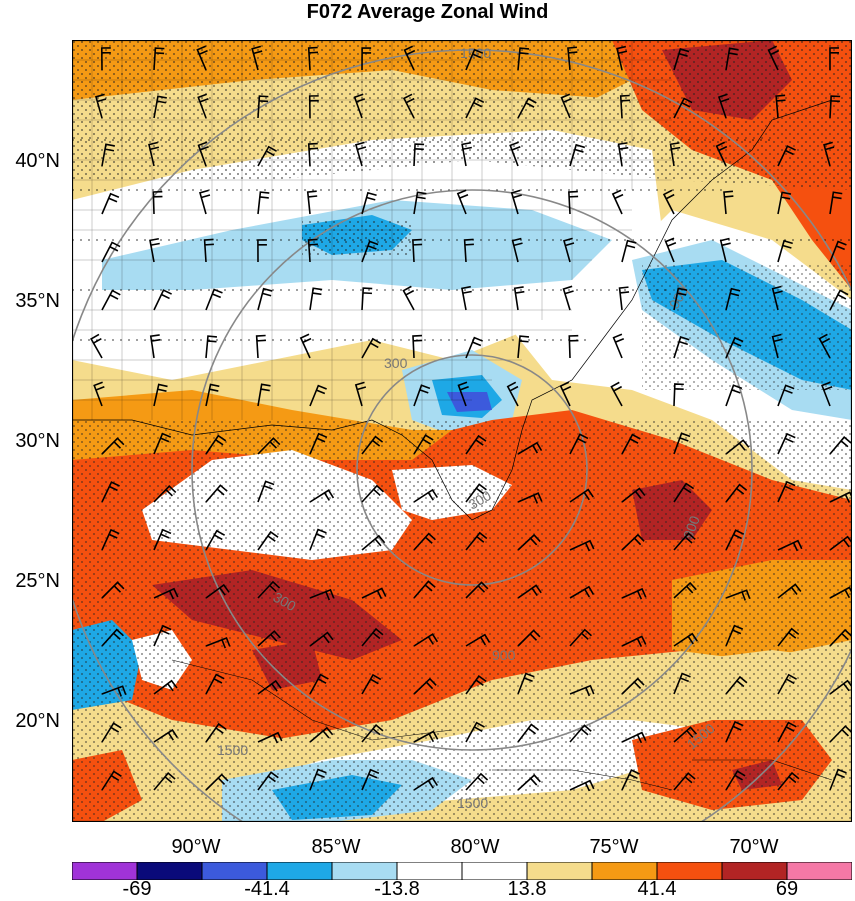 The image size is (855, 901). Describe the element at coordinates (37, 721) in the screenshot. I see `lat-label-20N: 20°N` at that location.